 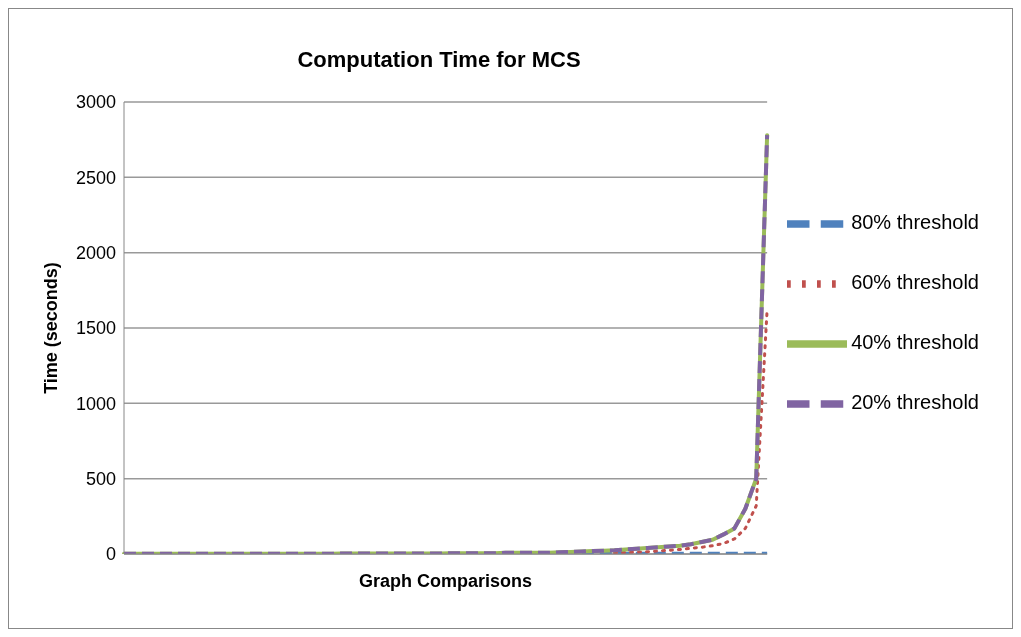 I want to click on y-tick-label: 1500, so click(x=95, y=328).